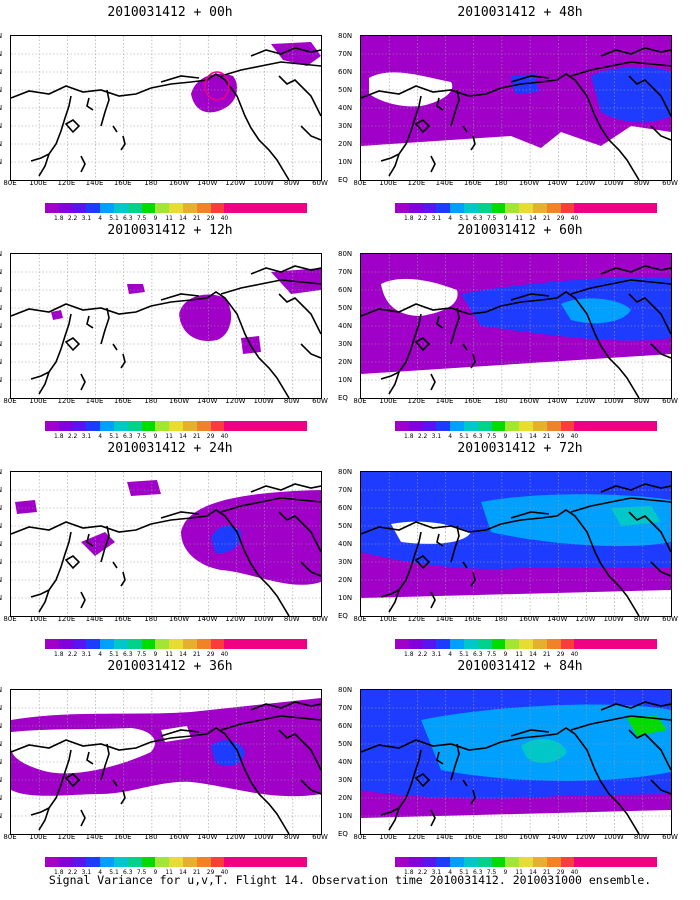 This screenshot has height=900, width=700. I want to click on longitude-label: 80E, so click(360, 401).